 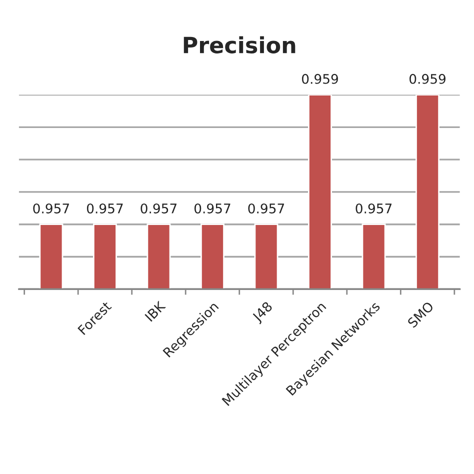 I want to click on chart-title: Precision, so click(x=240, y=45).